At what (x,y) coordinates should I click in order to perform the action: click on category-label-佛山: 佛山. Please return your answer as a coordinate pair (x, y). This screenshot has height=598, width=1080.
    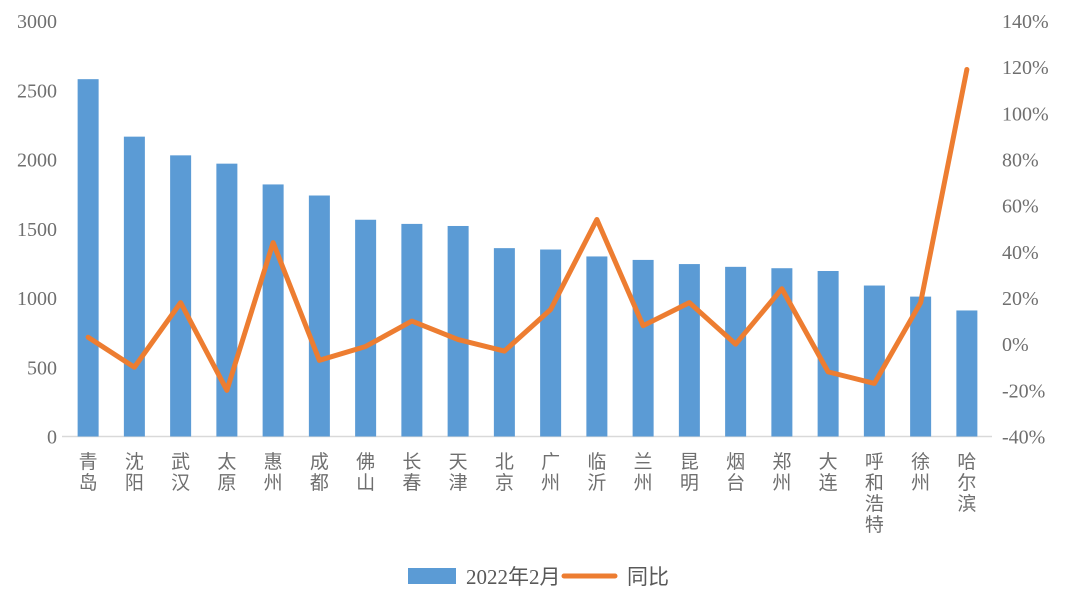
    Looking at the image, I should click on (365, 472).